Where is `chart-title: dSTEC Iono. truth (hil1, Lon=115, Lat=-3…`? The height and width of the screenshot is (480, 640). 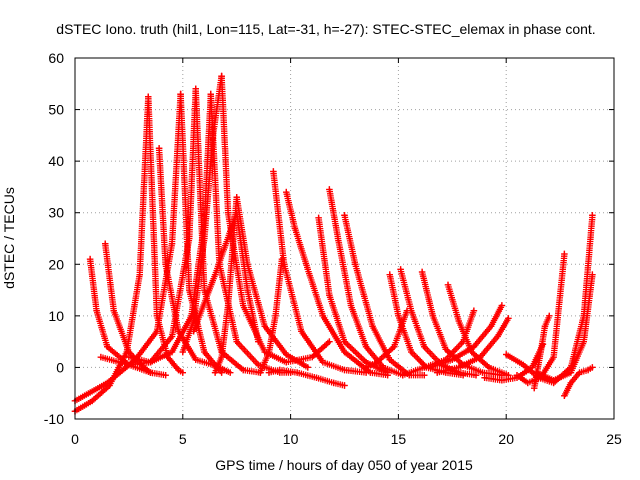 chart-title: dSTEC Iono. truth (hil1, Lon=115, Lat=-3… is located at coordinates (325, 29).